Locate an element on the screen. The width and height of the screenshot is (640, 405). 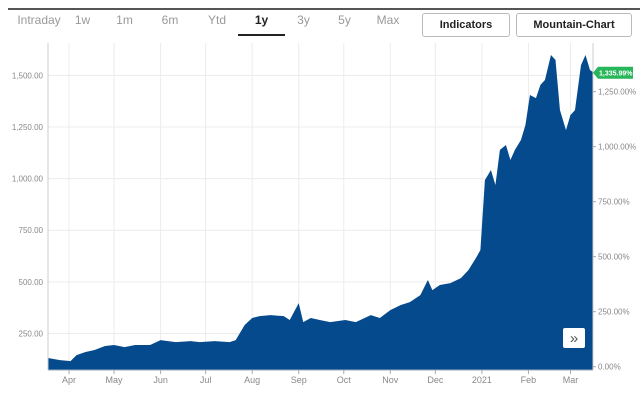
tab-1m: 1m is located at coordinates (124, 20).